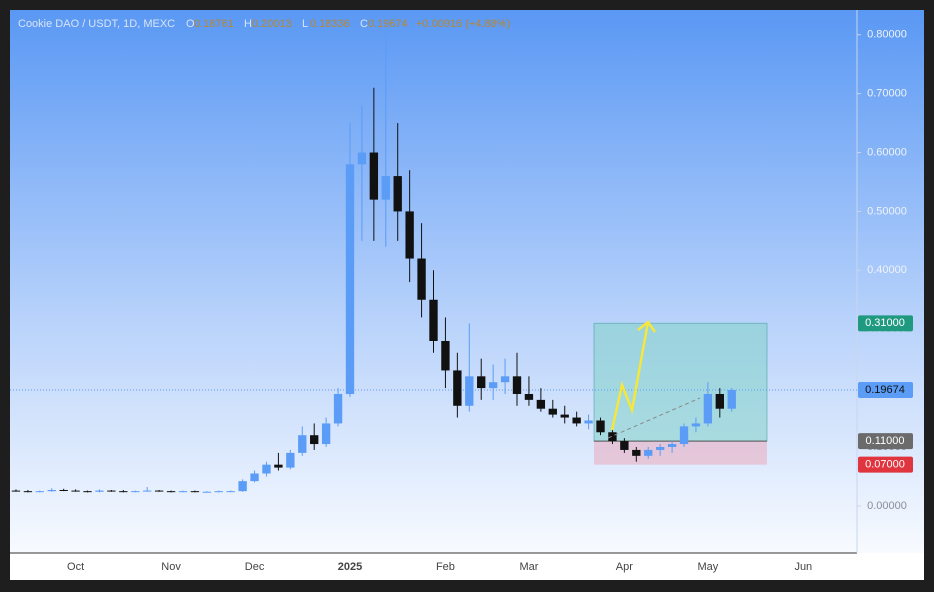 The width and height of the screenshot is (934, 592). I want to click on ohlc-value: 0.18761, so click(214, 24).